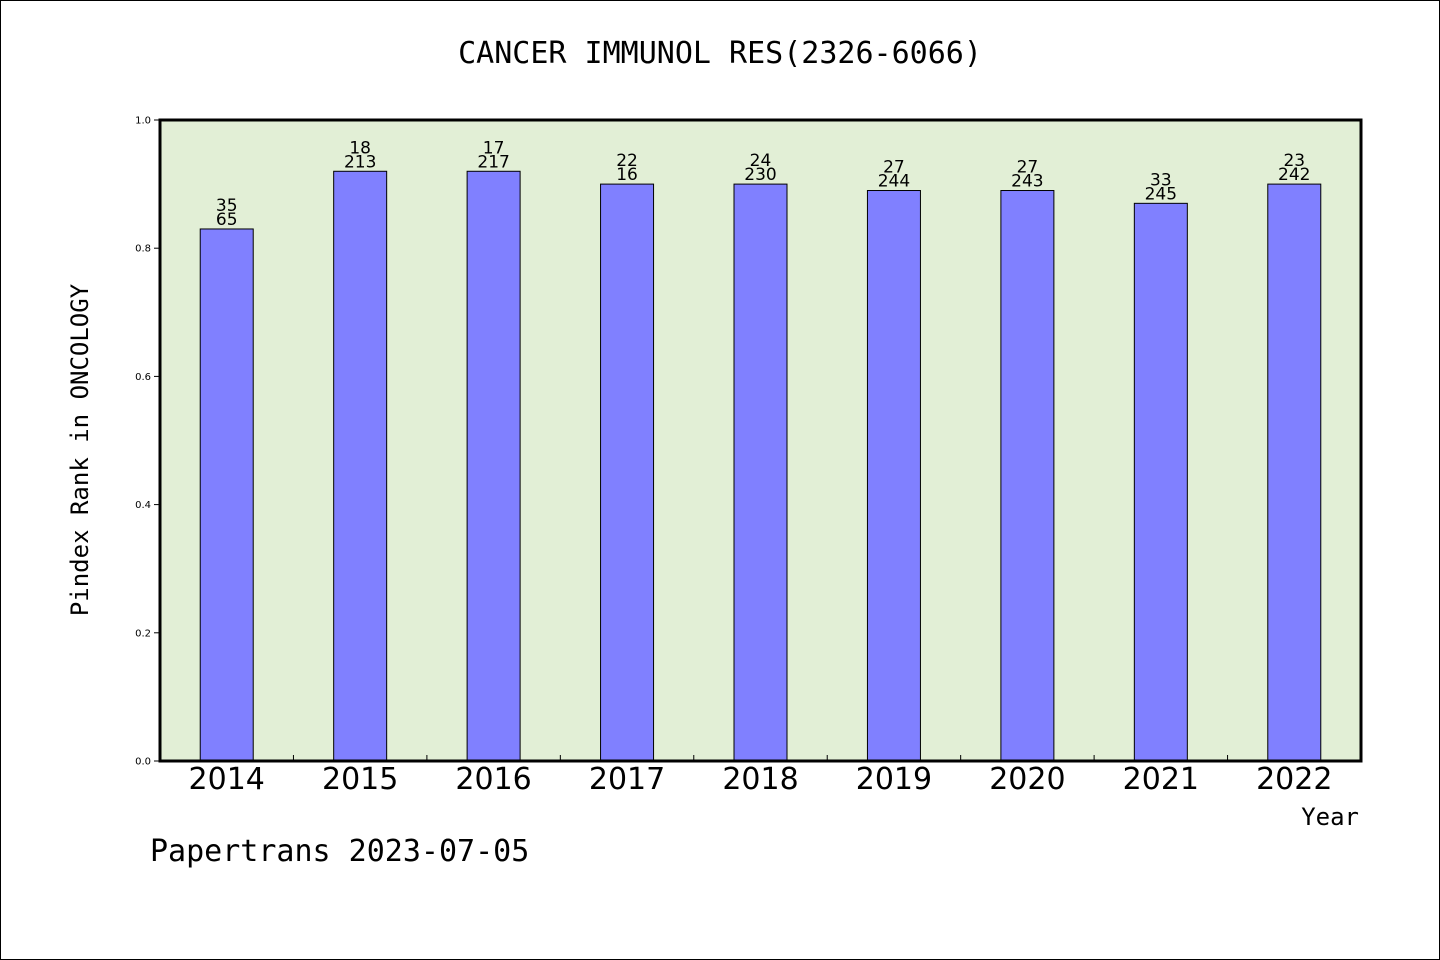 The width and height of the screenshot is (1440, 960). Describe the element at coordinates (143, 505) in the screenshot. I see `y-tick-label: 0.4` at that location.